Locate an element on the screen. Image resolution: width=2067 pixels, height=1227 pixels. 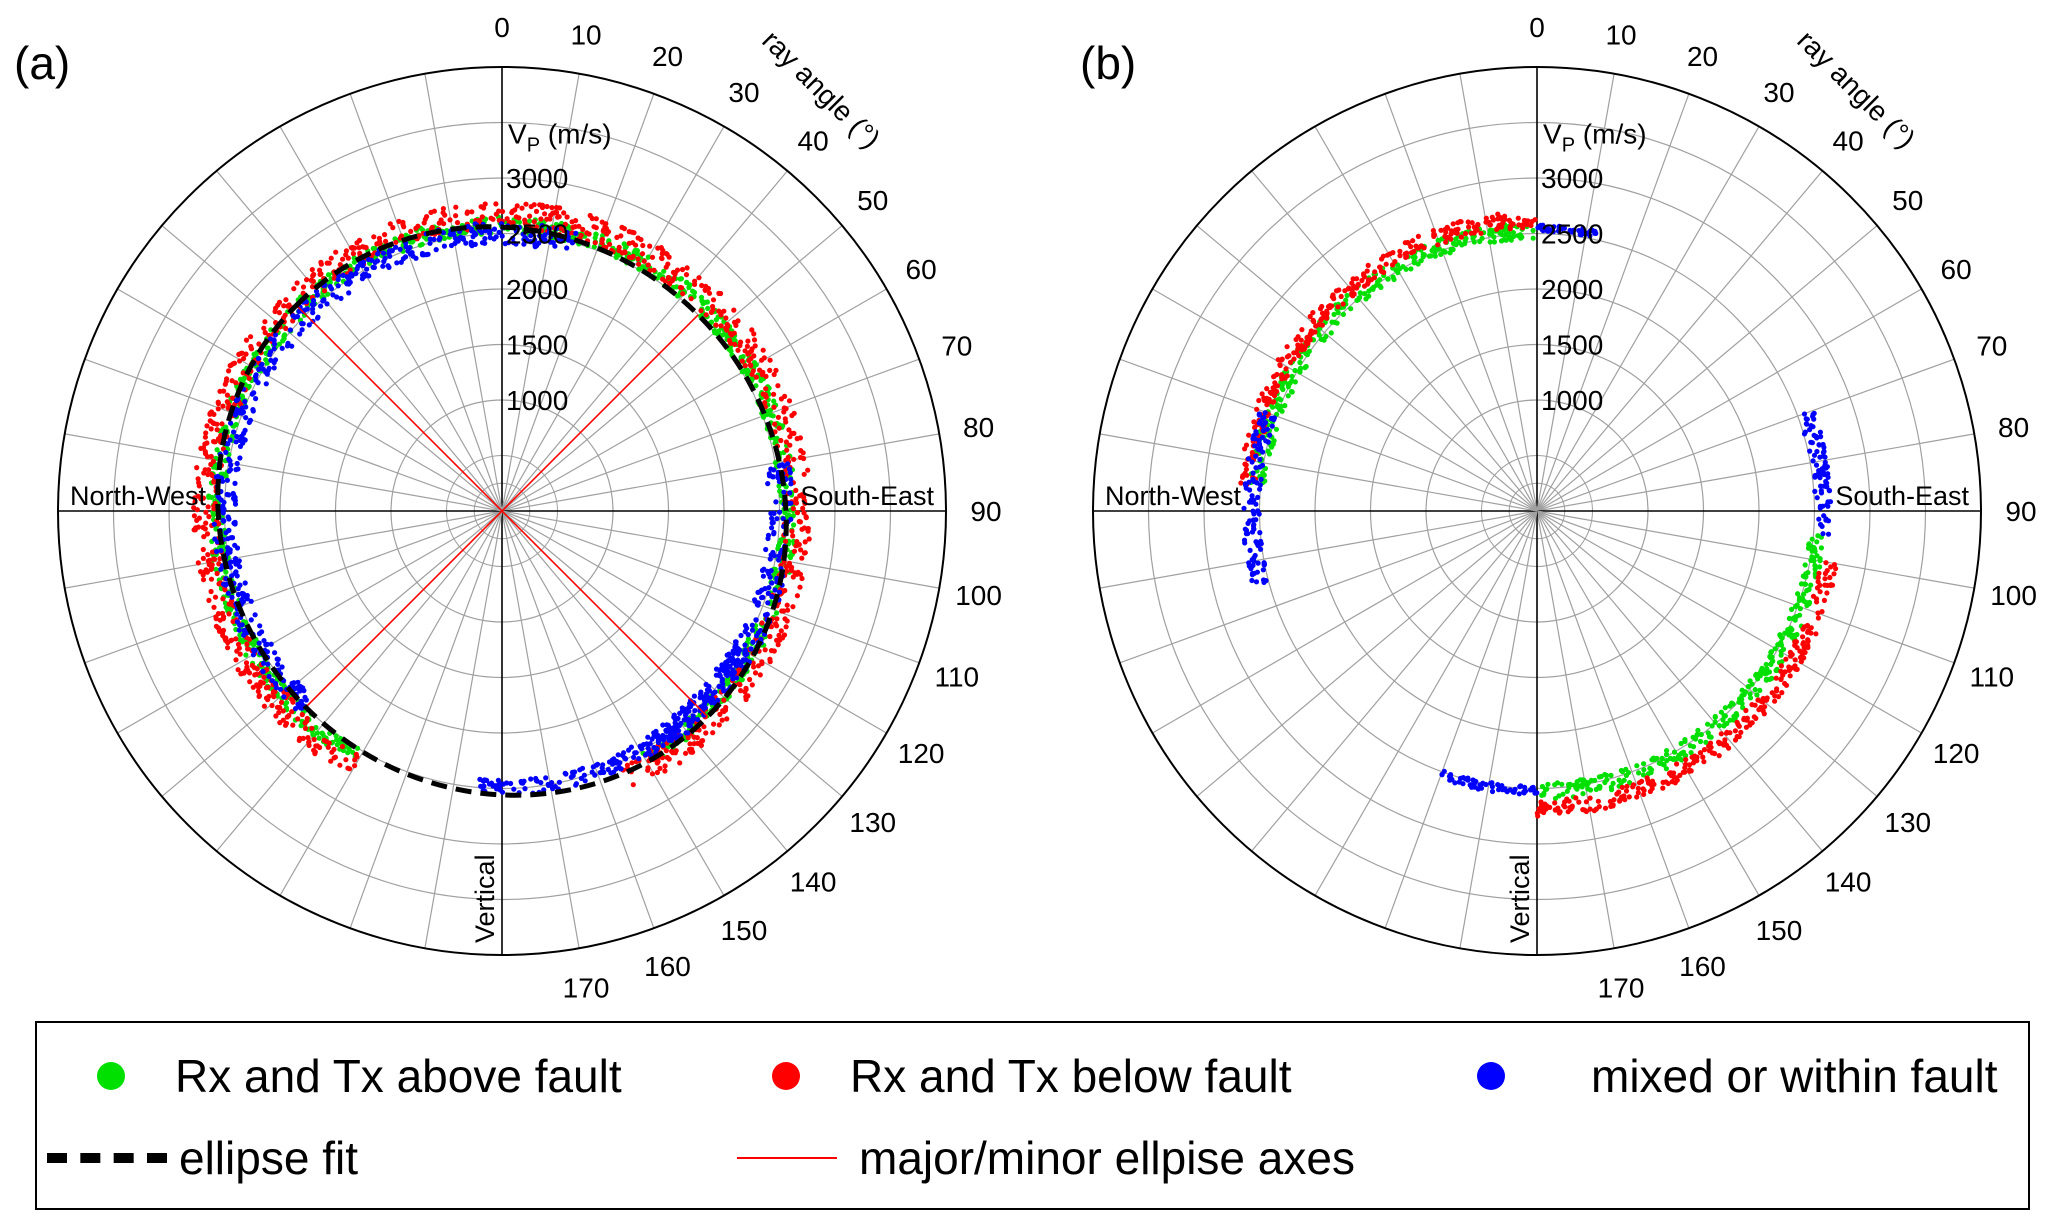
angle-tick-label: 80 is located at coordinates (978, 427).